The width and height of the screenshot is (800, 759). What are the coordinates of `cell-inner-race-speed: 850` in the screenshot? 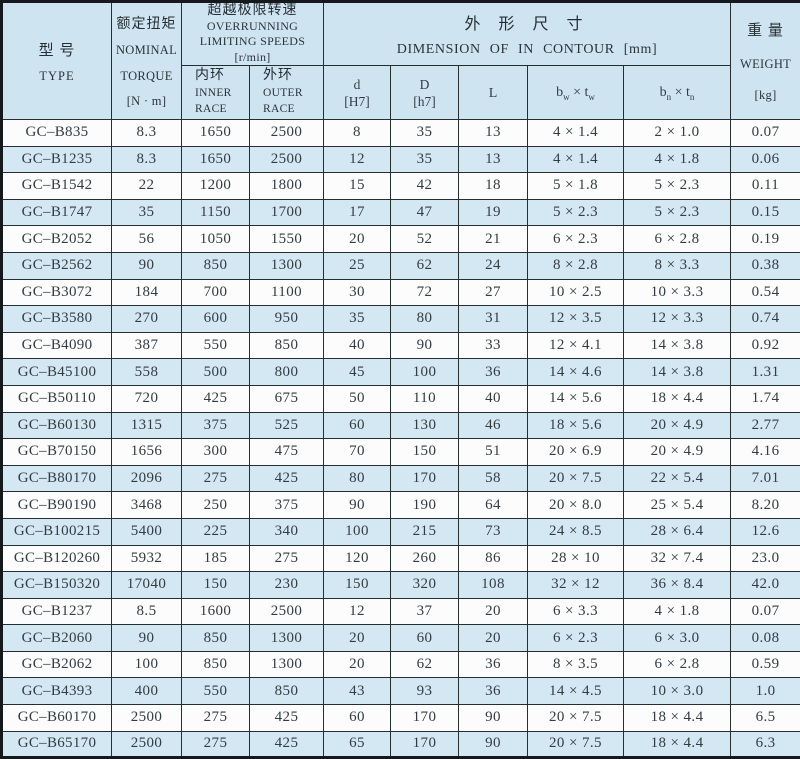 It's located at (216, 638).